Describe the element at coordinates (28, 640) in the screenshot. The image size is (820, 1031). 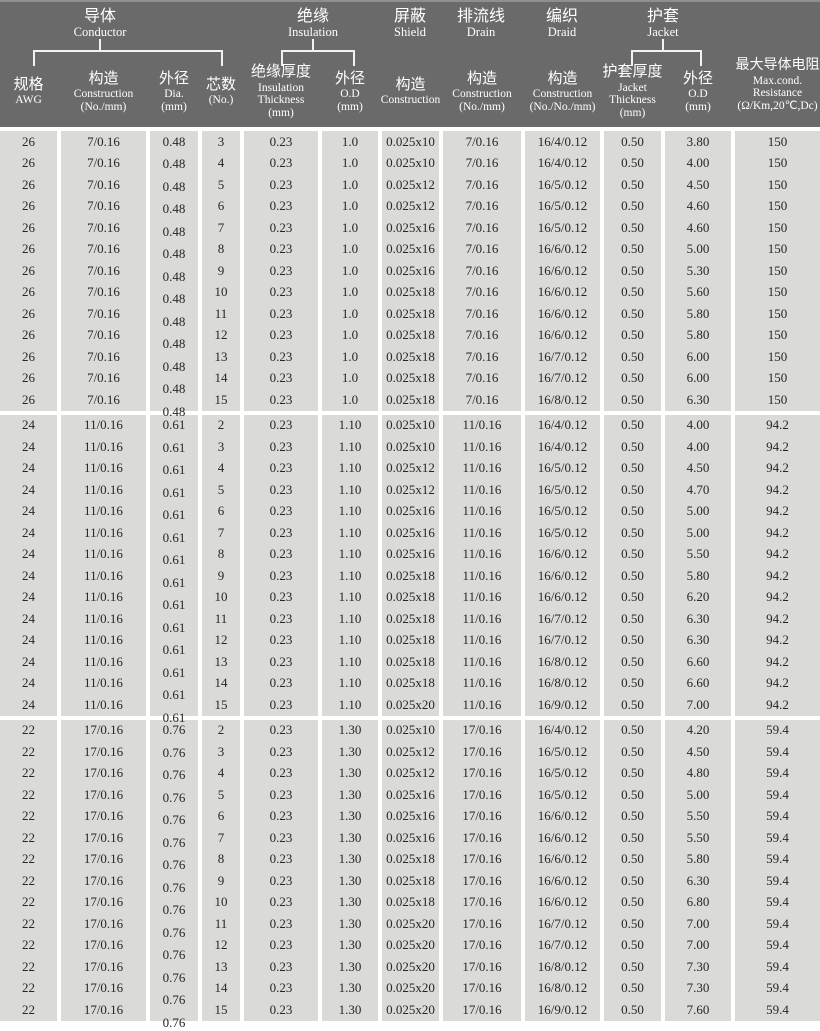
I see `cell-awg-value: 24` at that location.